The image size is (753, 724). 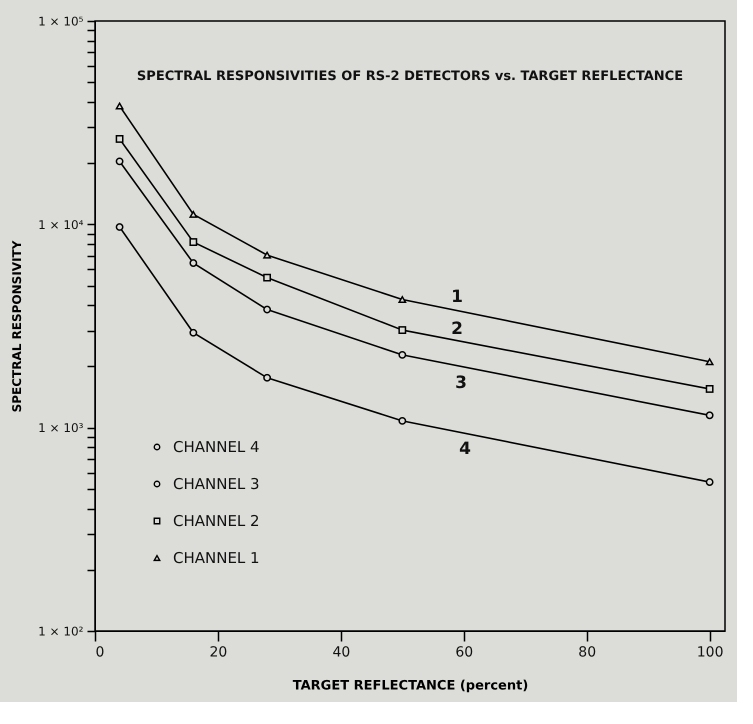 What do you see at coordinates (410, 76) in the screenshot?
I see `text: SPECTRAL RESPONSIVITIES OF RS-2 DETECTORS vs. TARGET REFLECTANCE` at bounding box center [410, 76].